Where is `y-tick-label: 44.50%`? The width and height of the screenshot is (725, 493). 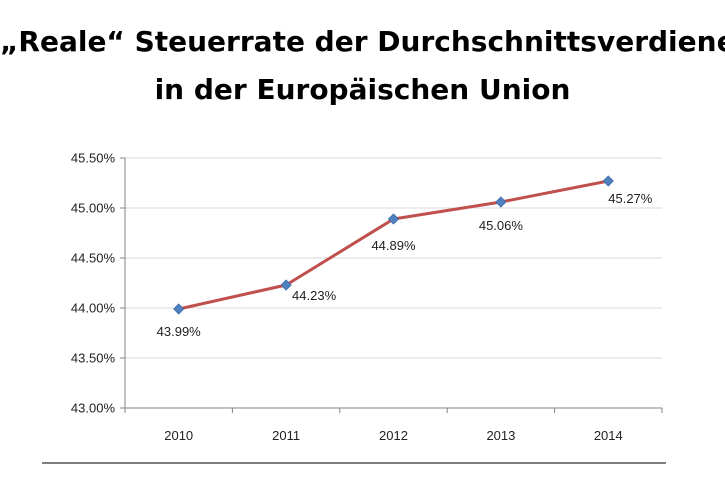
y-tick-label: 44.50% is located at coordinates (93, 258).